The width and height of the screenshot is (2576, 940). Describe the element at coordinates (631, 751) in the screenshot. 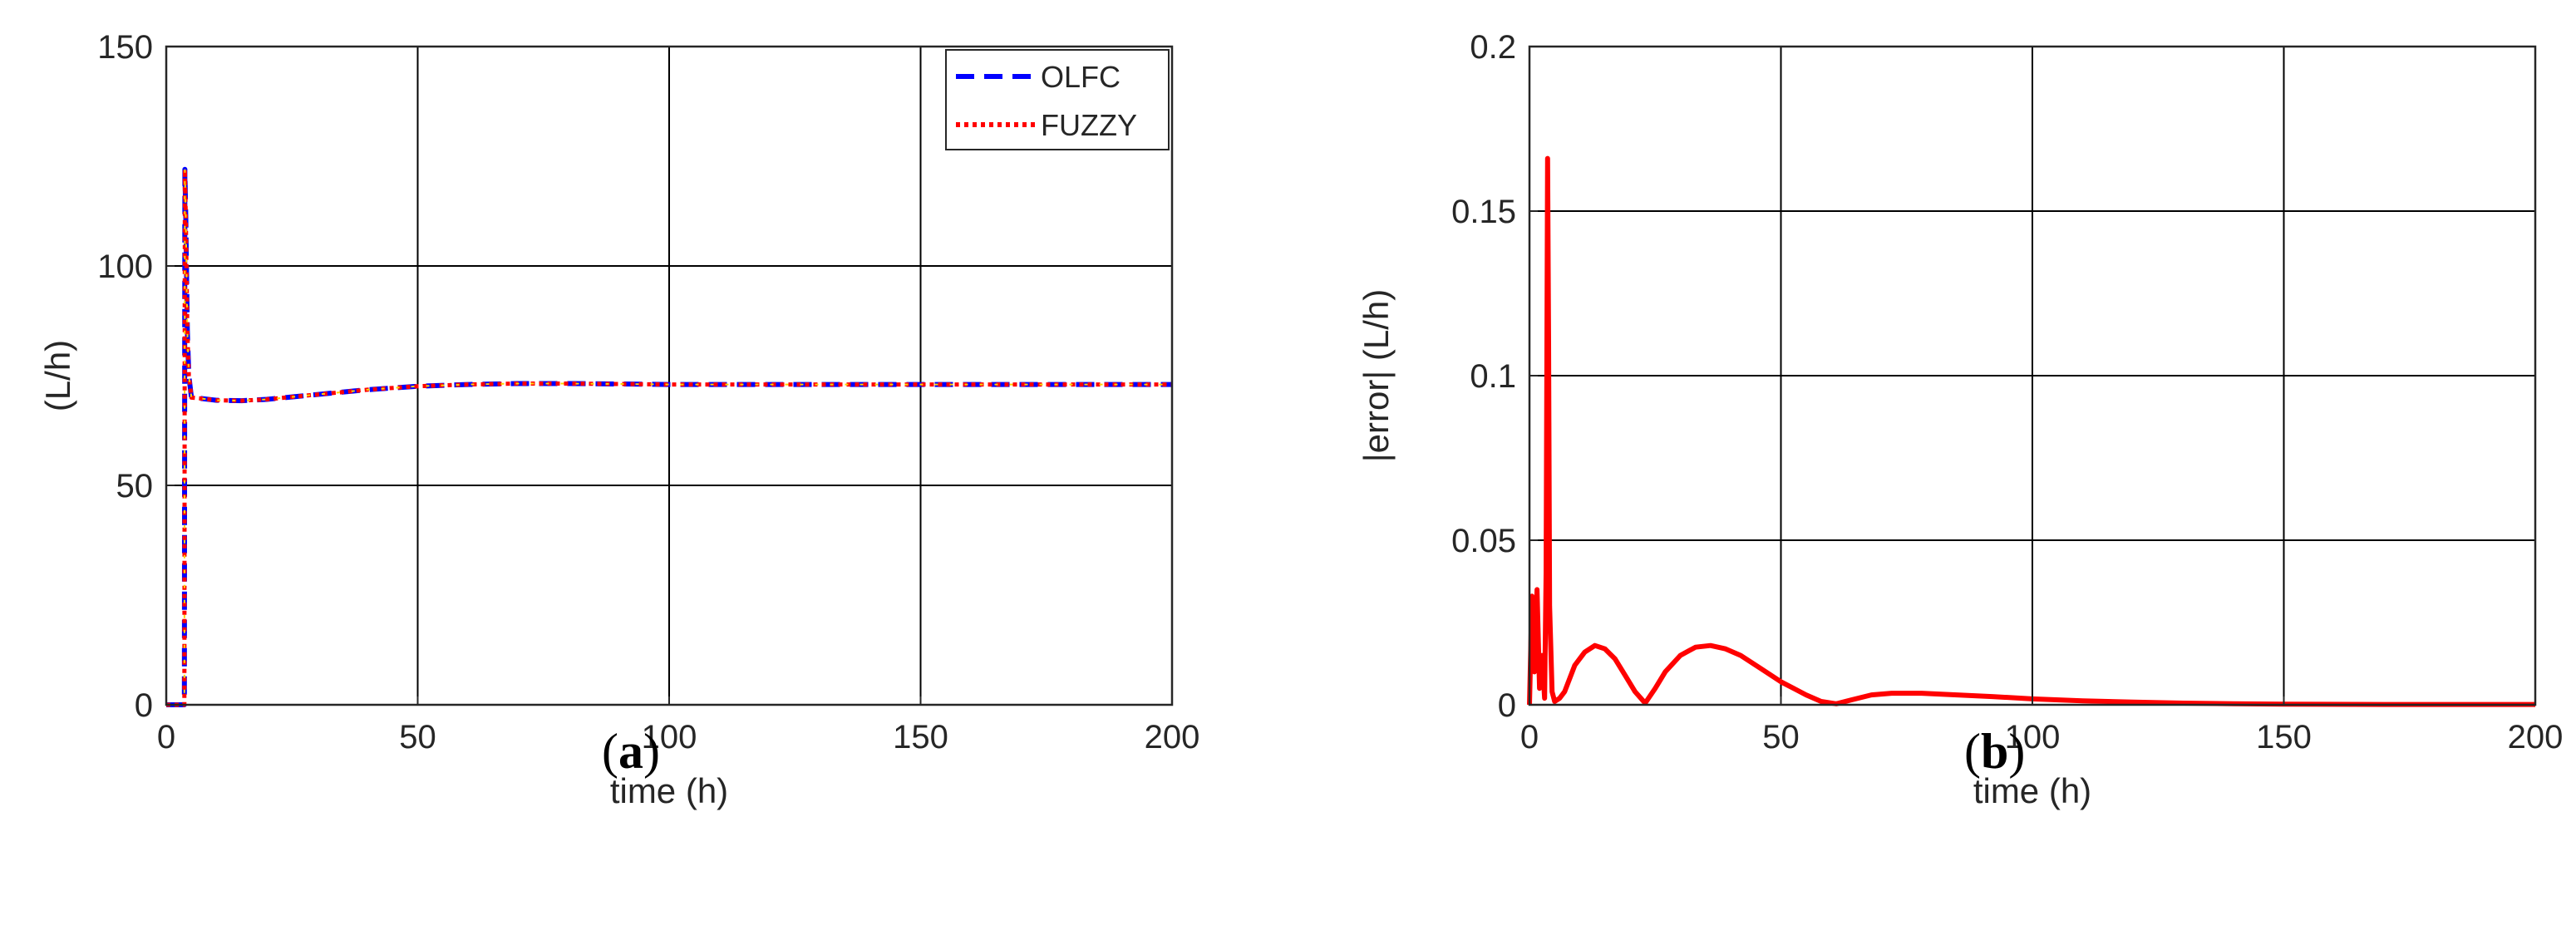

I see `panel-label-a: (a)` at that location.